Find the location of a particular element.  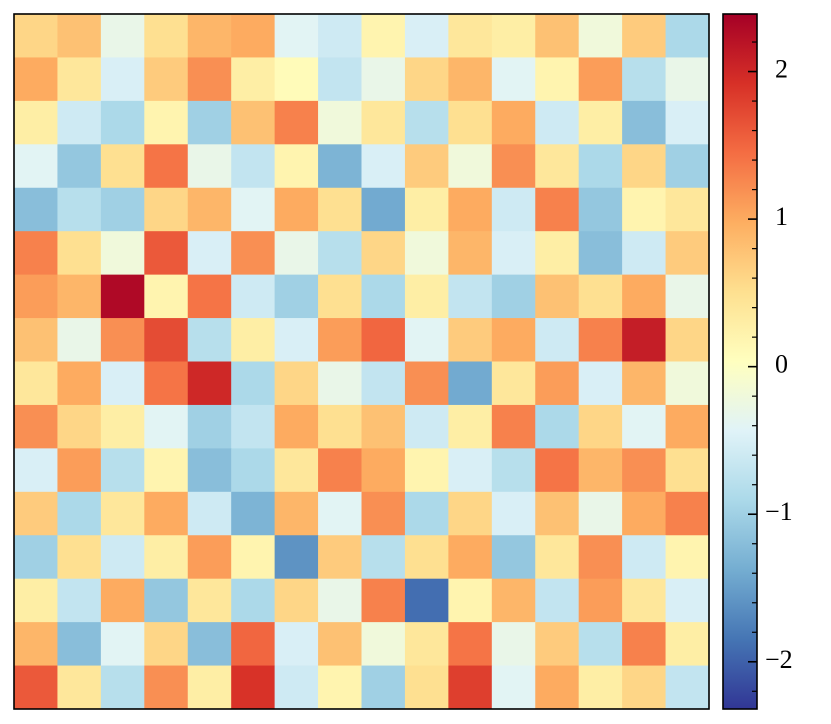

colorbar-tick-label: 0 is located at coordinates (781, 364).